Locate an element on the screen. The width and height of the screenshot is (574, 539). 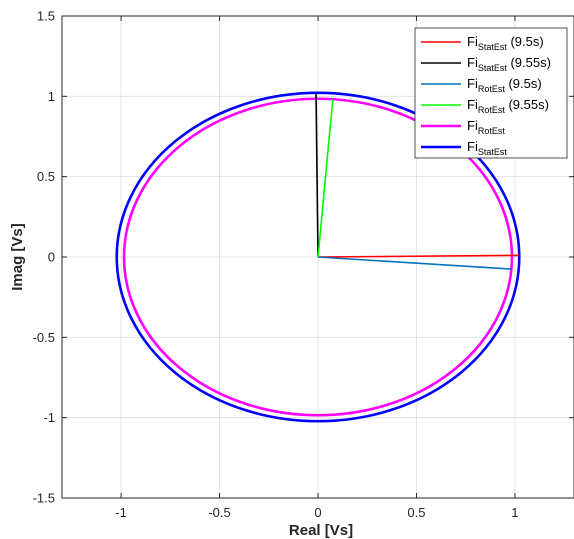
y-tick-label: 0.5 is located at coordinates (46, 176).